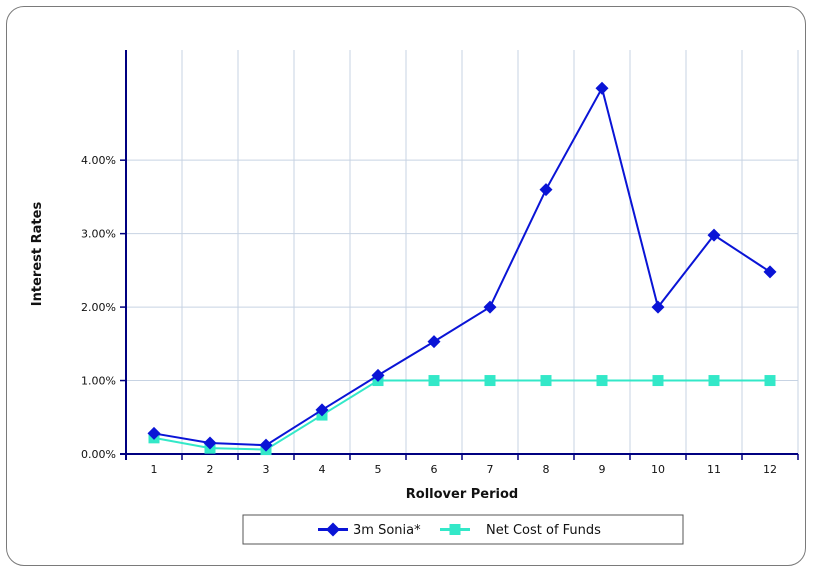  Describe the element at coordinates (546, 469) in the screenshot. I see `x-tick-label: 8` at that location.